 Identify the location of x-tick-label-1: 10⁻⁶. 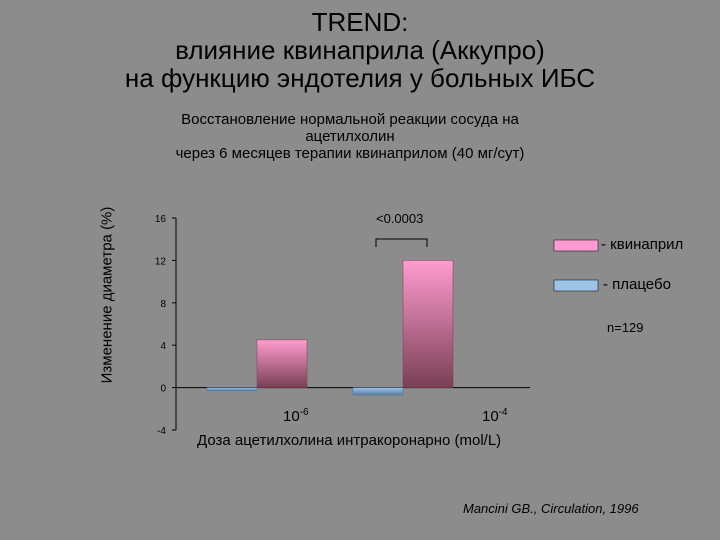
(296, 416).